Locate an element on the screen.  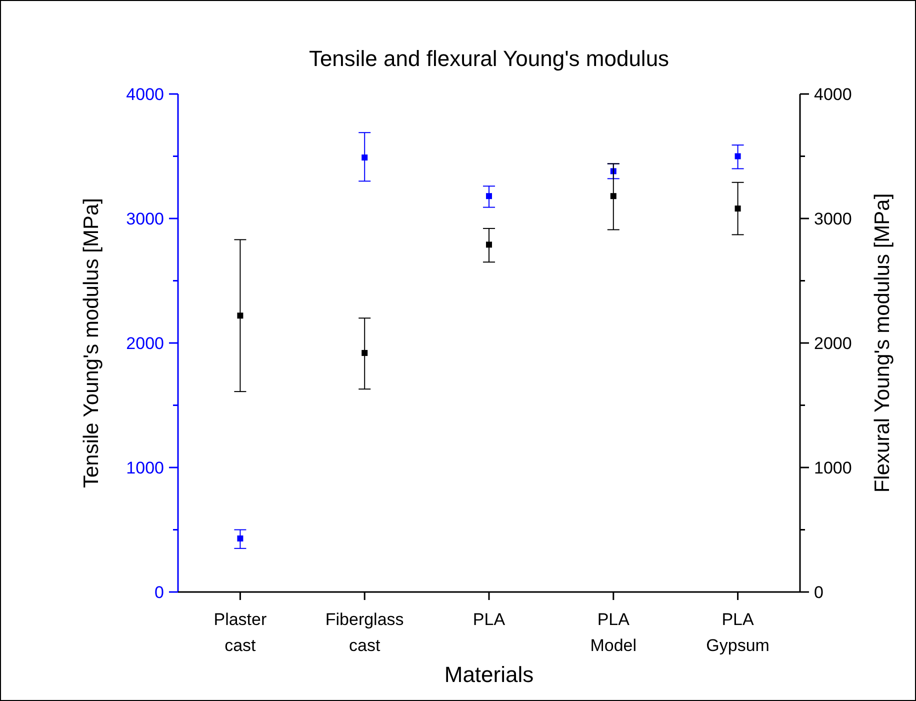
y-tick-label: 1000 is located at coordinates (145, 468).